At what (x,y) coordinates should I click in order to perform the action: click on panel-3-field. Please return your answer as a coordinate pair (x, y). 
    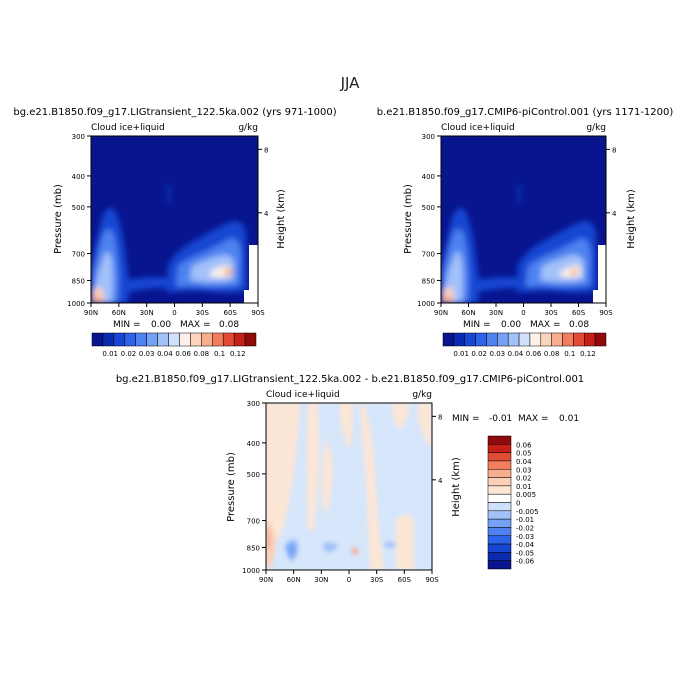
    Looking at the image, I should click on (349, 486).